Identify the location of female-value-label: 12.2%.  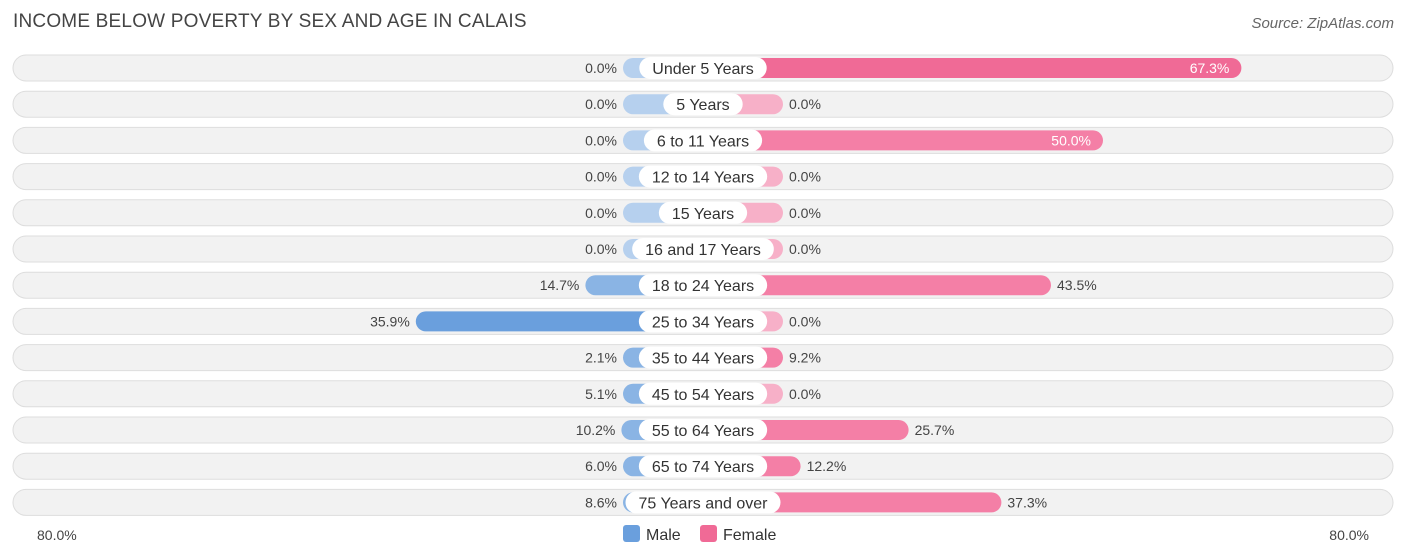
(827, 466).